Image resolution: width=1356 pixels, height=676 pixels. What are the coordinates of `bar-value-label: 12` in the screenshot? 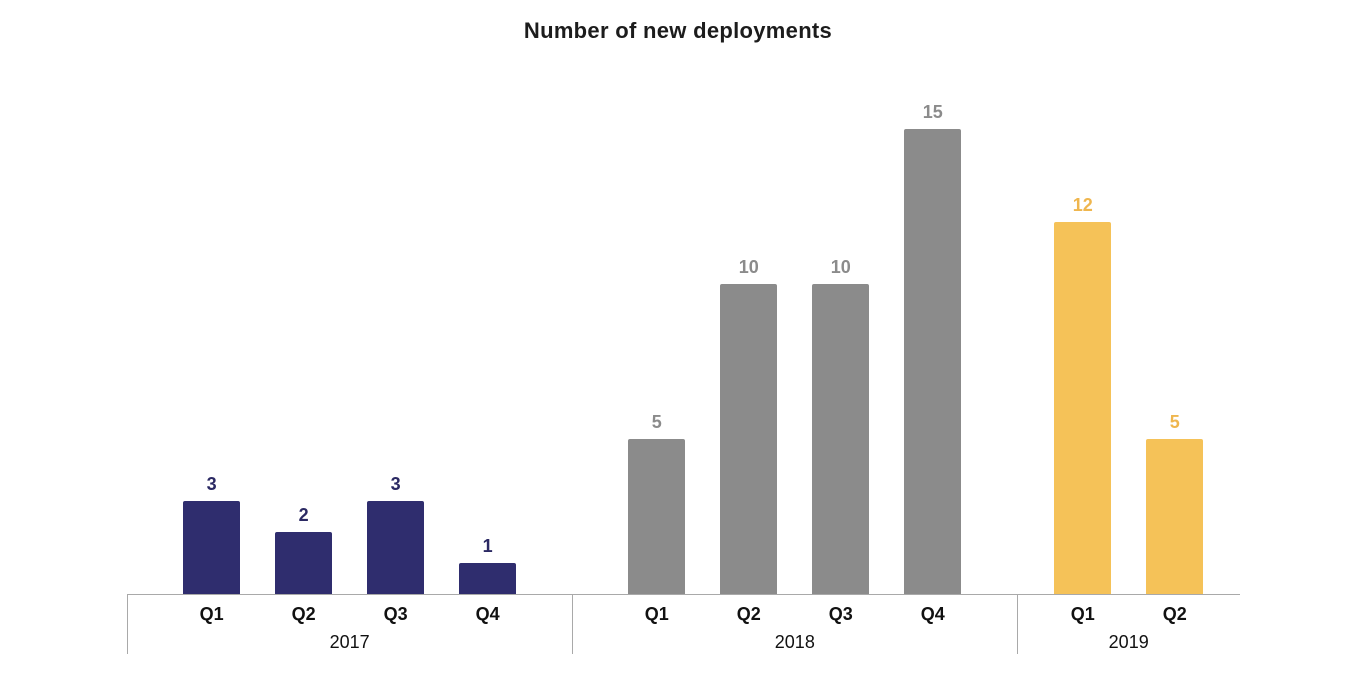 It's located at (1082, 205).